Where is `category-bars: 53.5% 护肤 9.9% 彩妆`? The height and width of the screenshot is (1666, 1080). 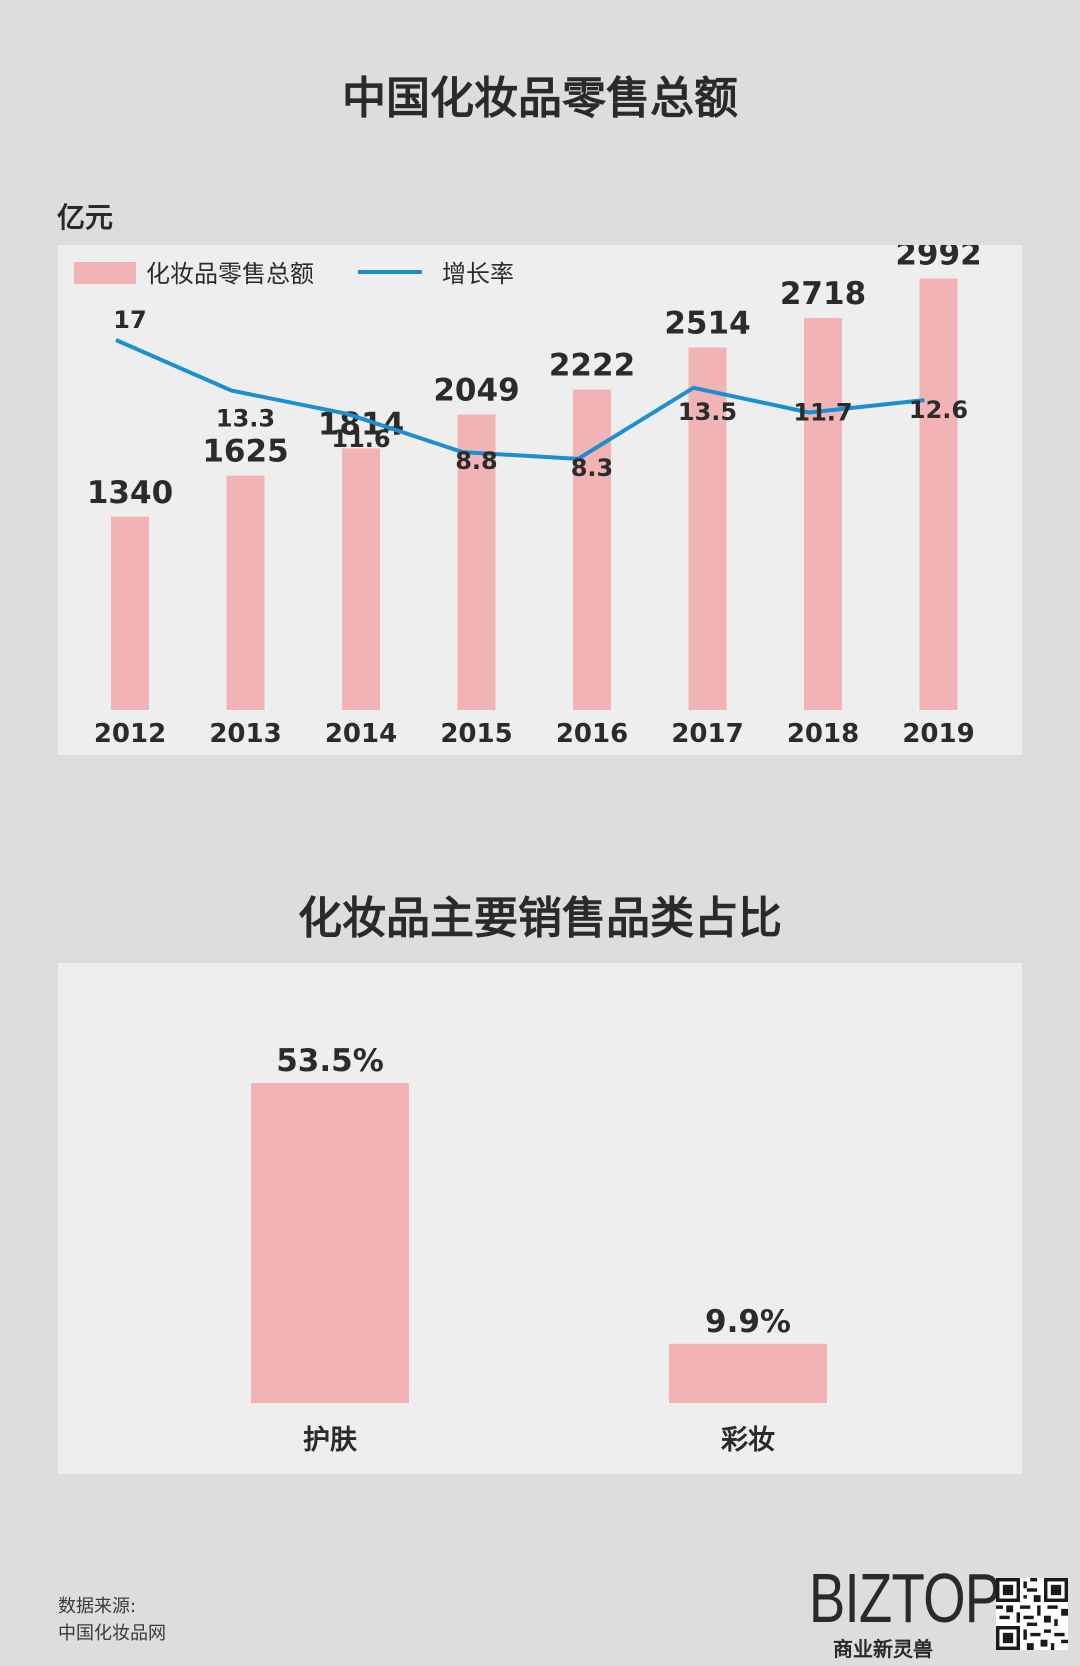 category-bars: 53.5% 护肤 9.9% 彩妆 is located at coordinates (539, 1249).